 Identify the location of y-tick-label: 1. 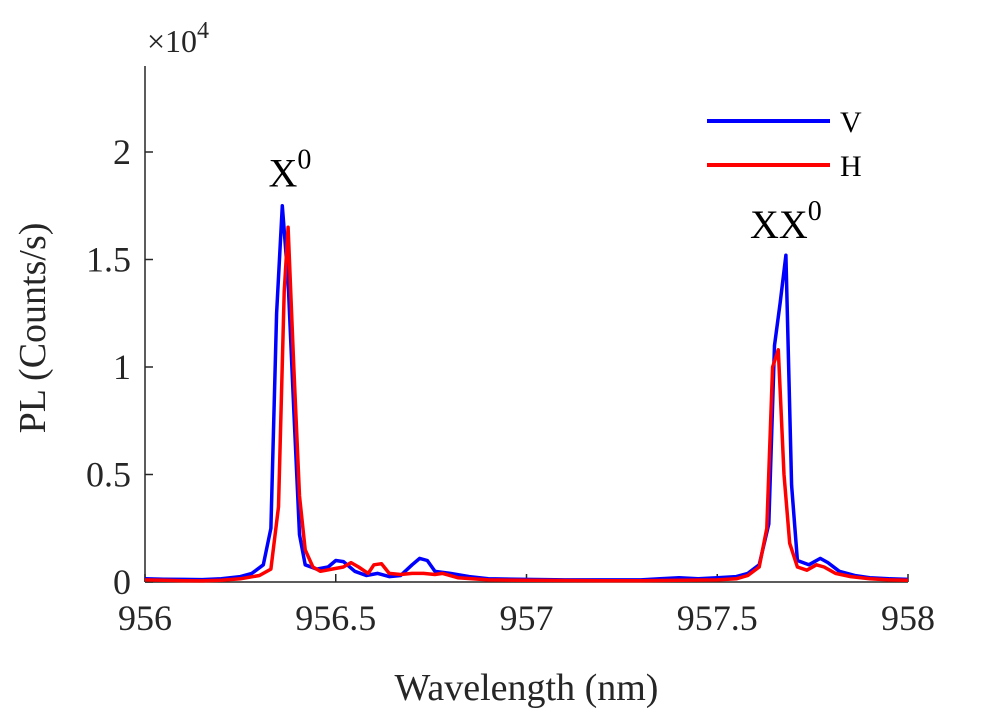
(122, 367).